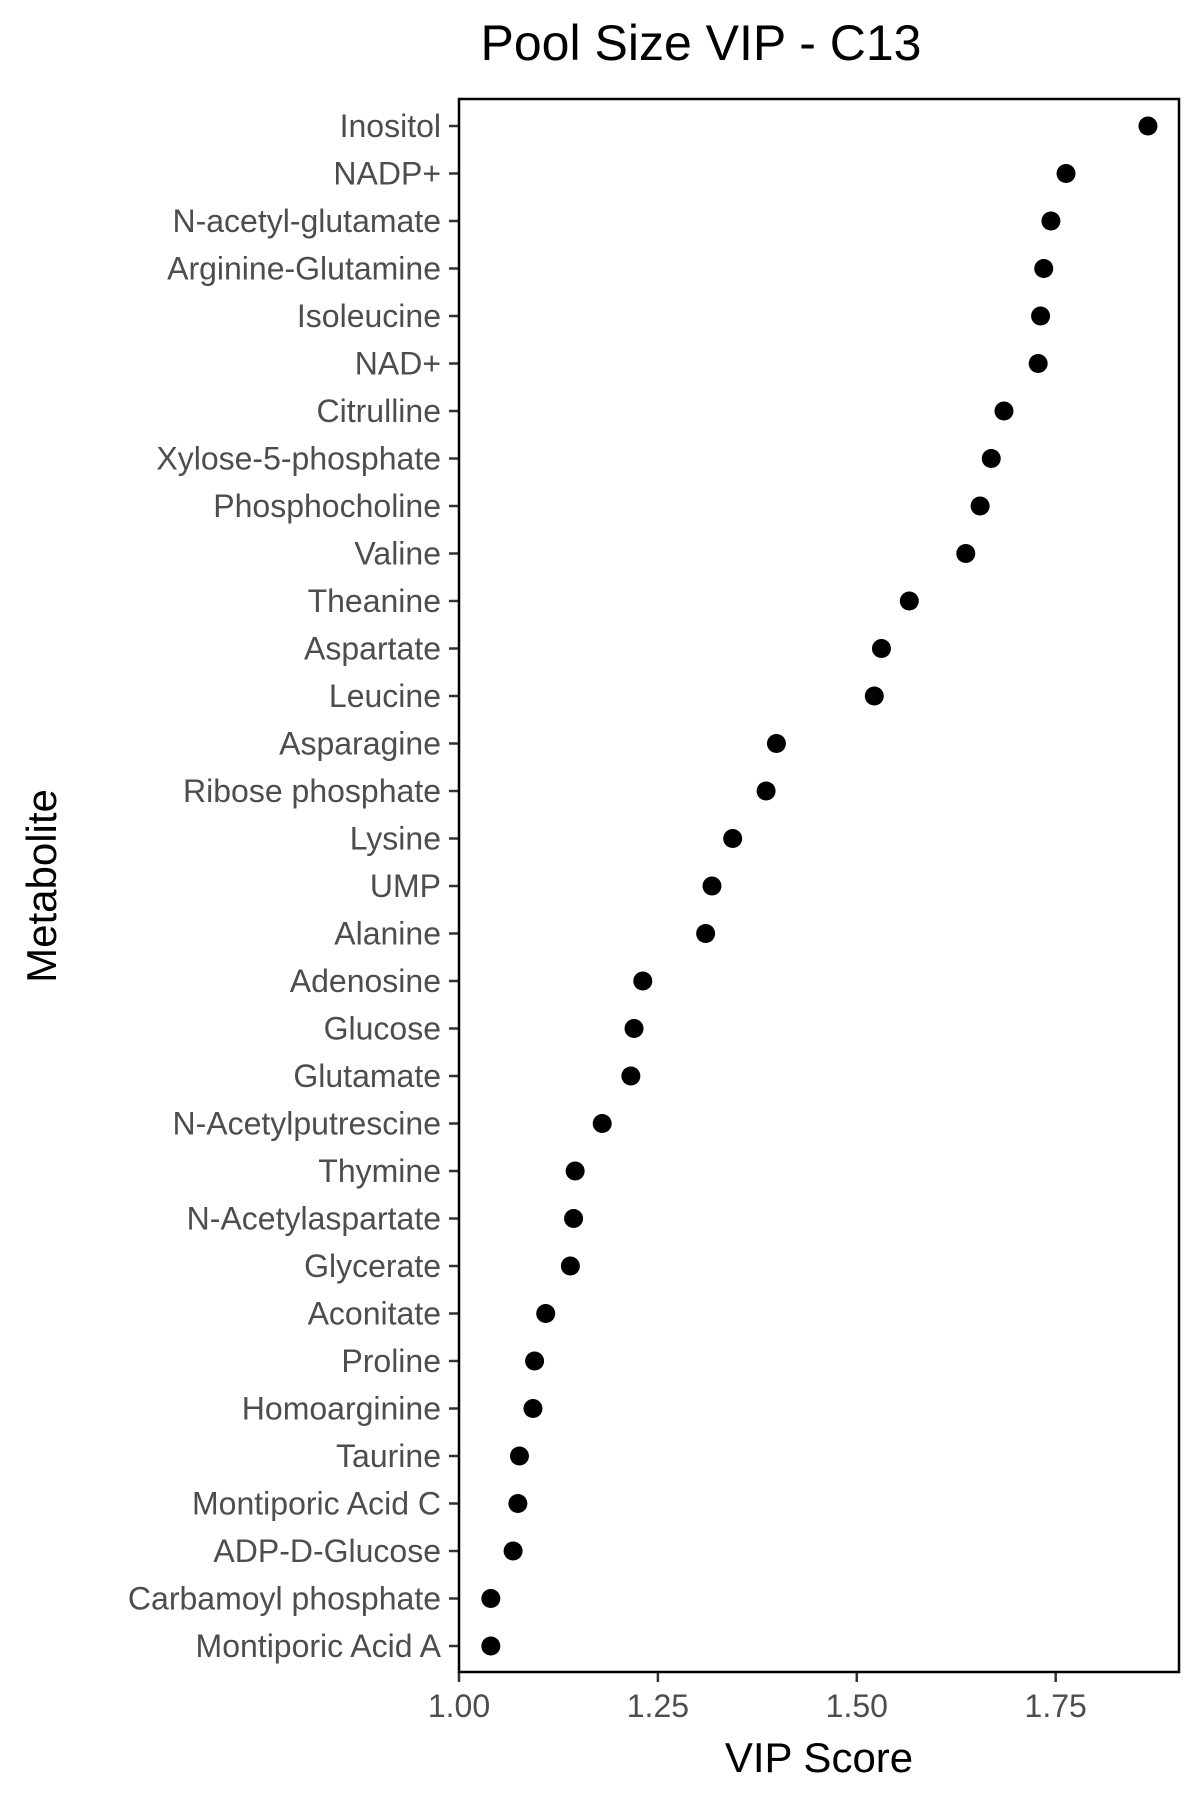  What do you see at coordinates (327, 506) in the screenshot?
I see `y-tick-label: Phosphocholine` at bounding box center [327, 506].